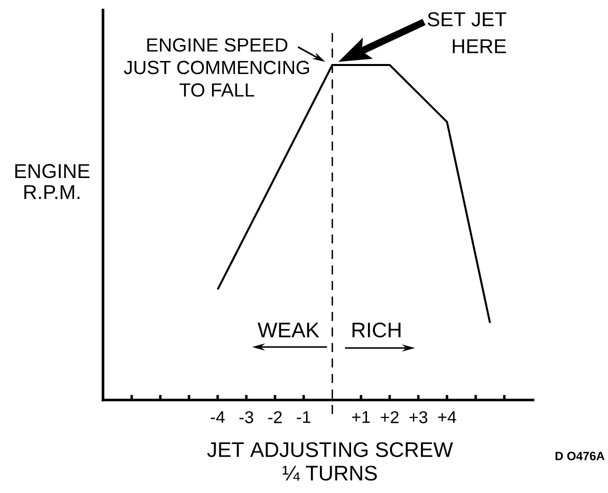 The height and width of the screenshot is (493, 608). Describe the element at coordinates (330, 461) in the screenshot. I see `x-axis-title: JET ADJUSTING SCREW ¼ TURNS` at that location.